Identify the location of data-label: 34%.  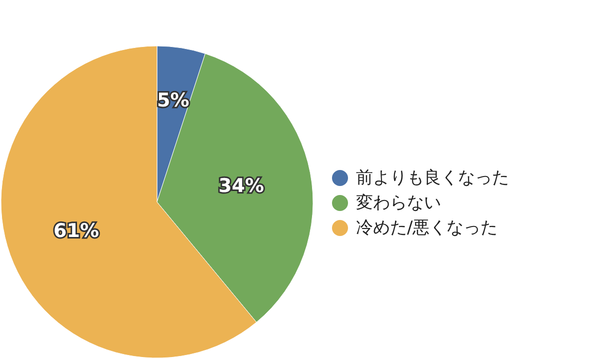
(241, 185).